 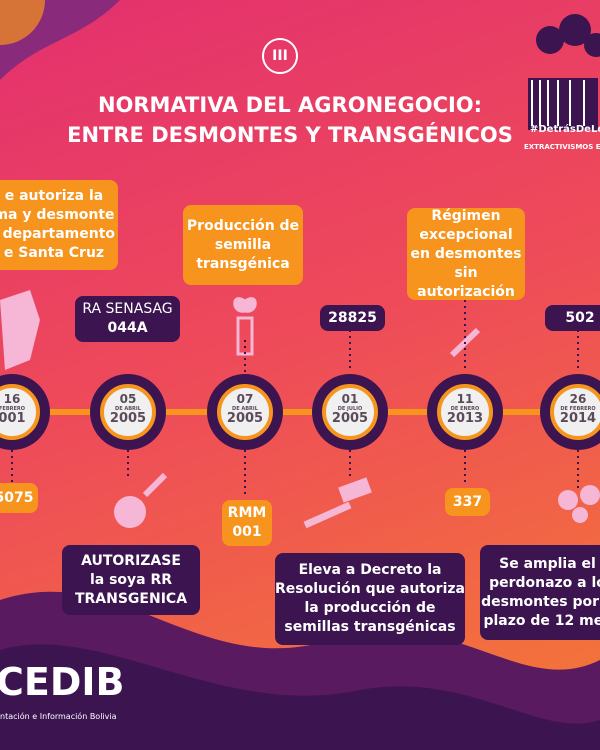 What do you see at coordinates (466, 282) in the screenshot?
I see `top-line: sin autorización` at bounding box center [466, 282].